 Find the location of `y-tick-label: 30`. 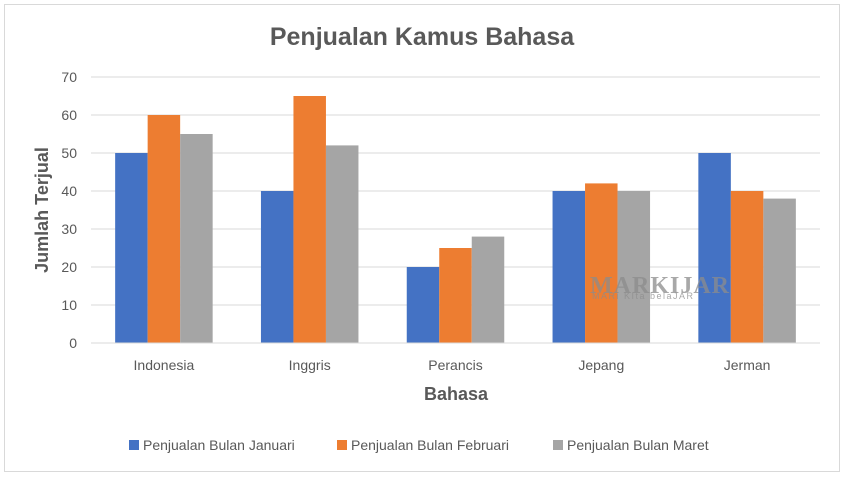

y-tick-label: 30 is located at coordinates (69, 229).